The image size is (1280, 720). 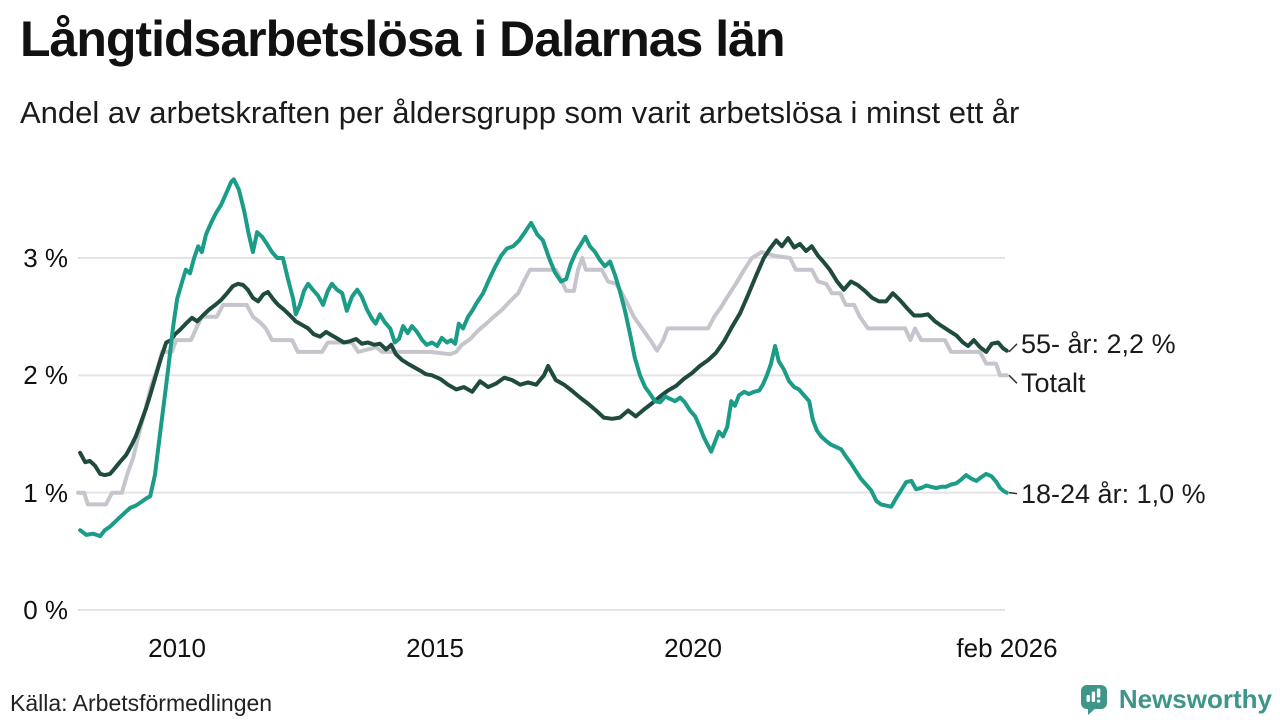 What do you see at coordinates (177, 648) in the screenshot?
I see `x-axis-tick-2010: 2010` at bounding box center [177, 648].